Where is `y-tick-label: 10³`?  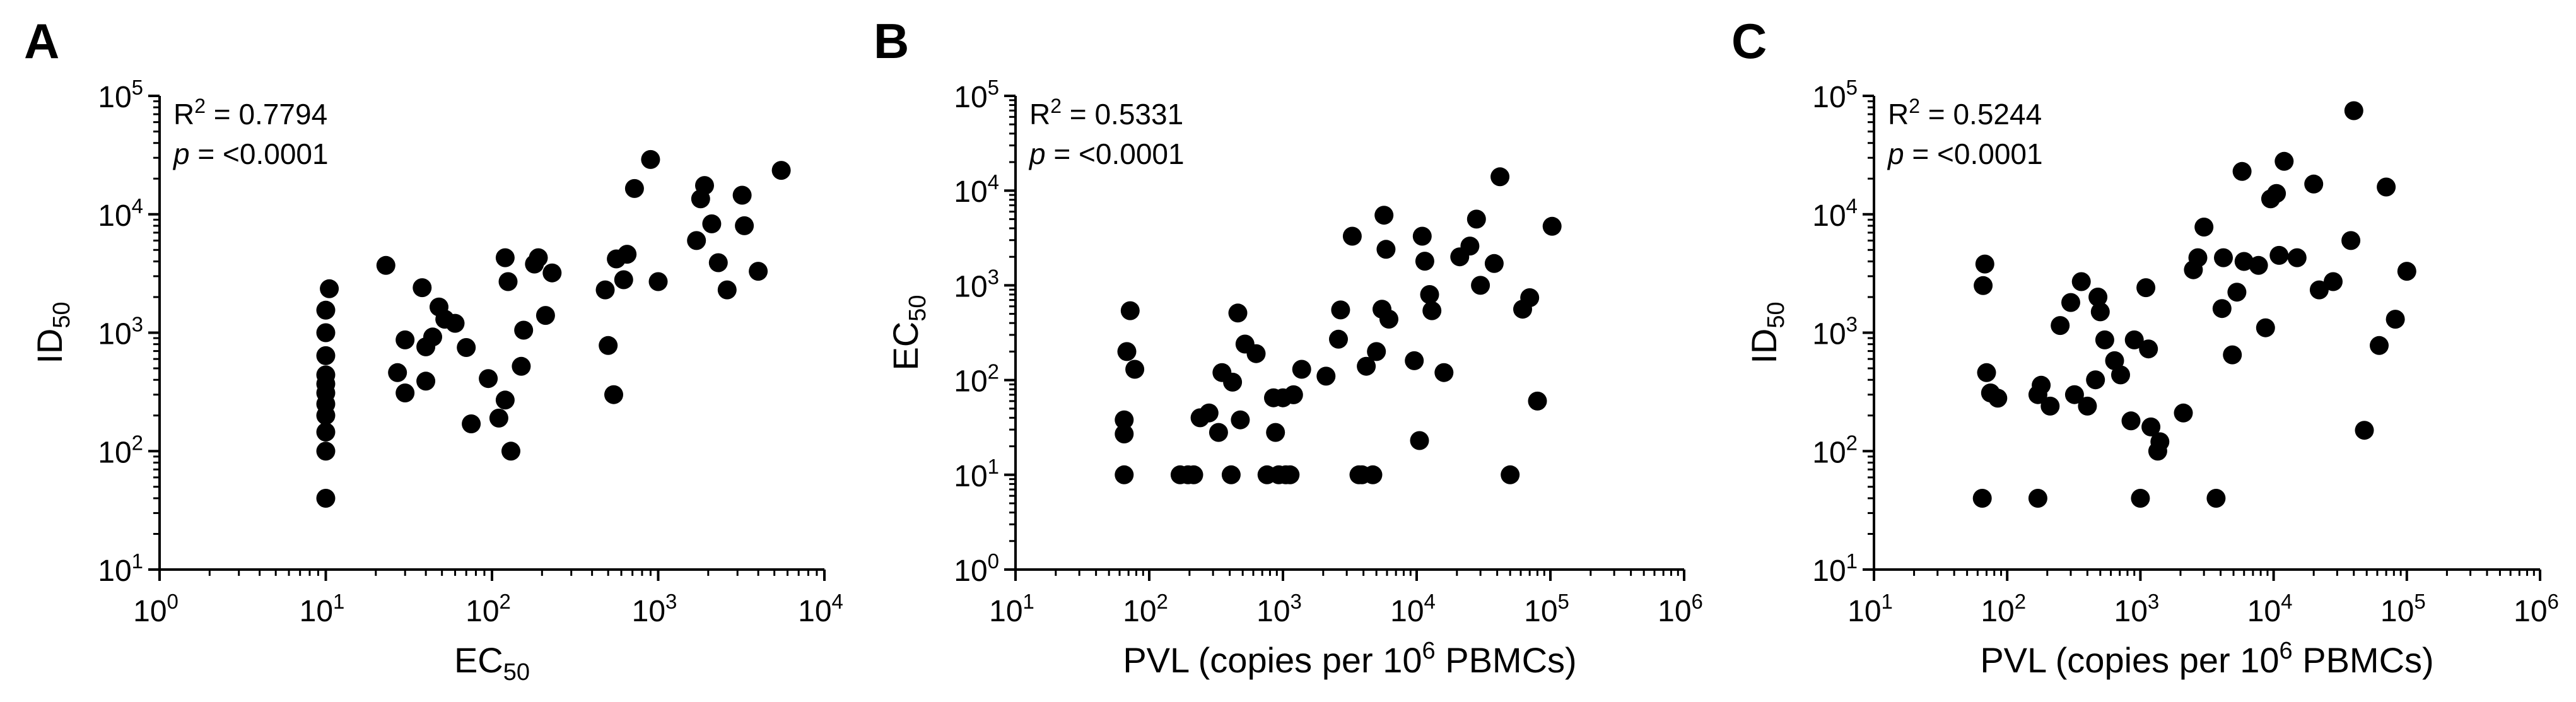 y-tick-label: 10³ is located at coordinates (120, 332).